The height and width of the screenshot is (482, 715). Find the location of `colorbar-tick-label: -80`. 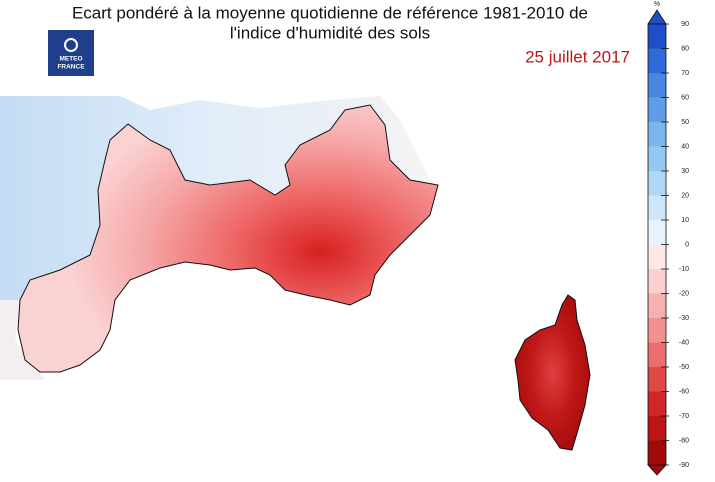

colorbar-tick-label: -80 is located at coordinates (684, 440).